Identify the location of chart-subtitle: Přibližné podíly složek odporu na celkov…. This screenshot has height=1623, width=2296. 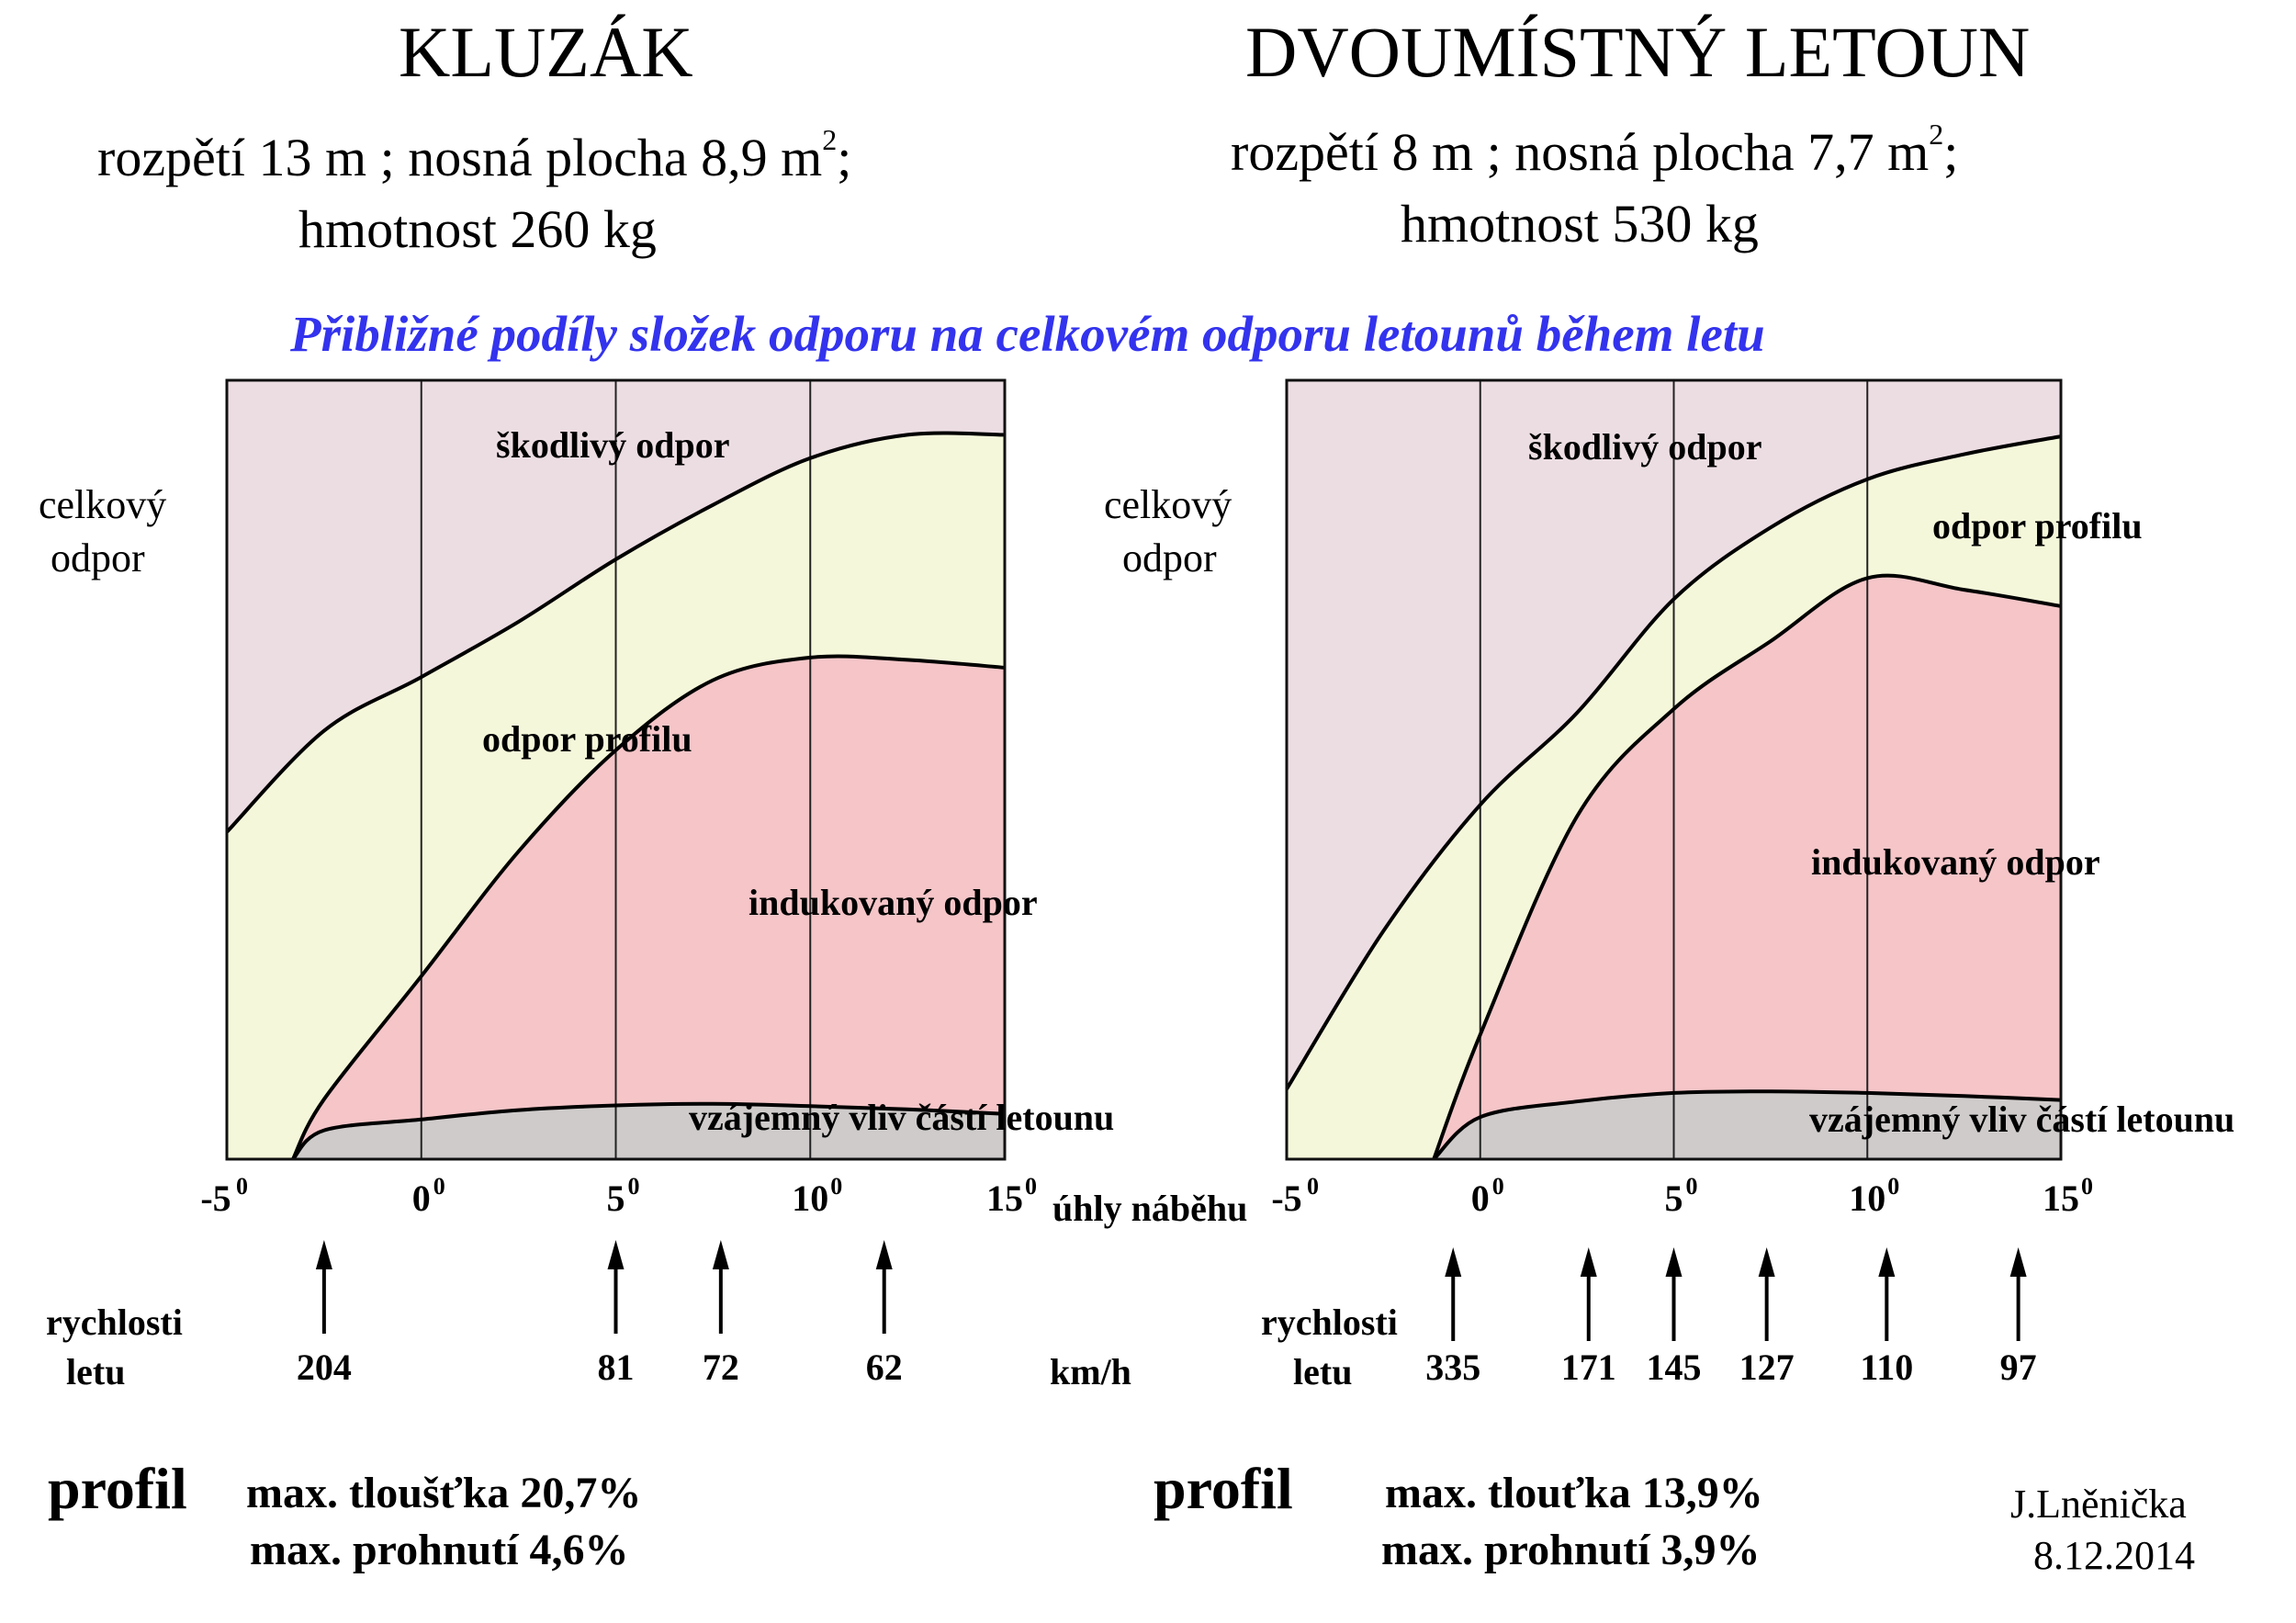
(1027, 334).